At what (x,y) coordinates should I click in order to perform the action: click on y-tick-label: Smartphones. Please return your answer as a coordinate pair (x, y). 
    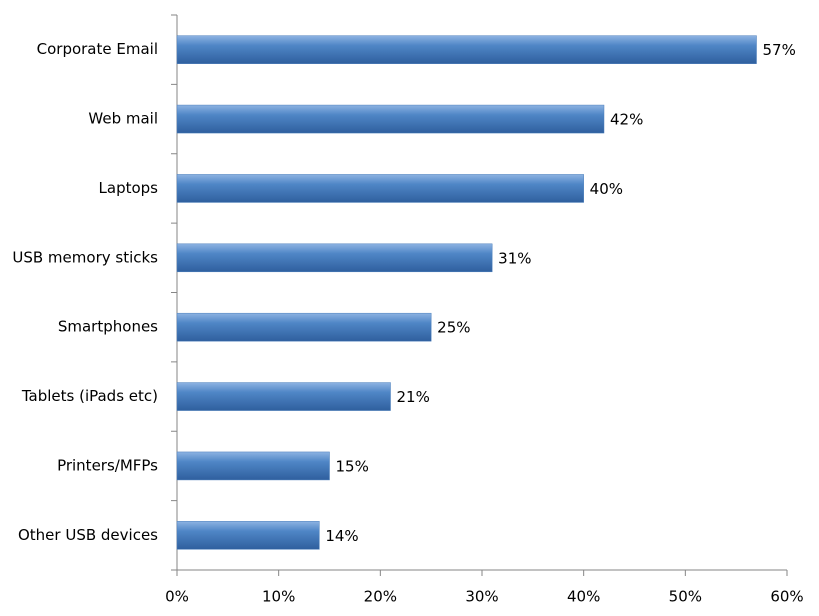
    Looking at the image, I should click on (108, 327).